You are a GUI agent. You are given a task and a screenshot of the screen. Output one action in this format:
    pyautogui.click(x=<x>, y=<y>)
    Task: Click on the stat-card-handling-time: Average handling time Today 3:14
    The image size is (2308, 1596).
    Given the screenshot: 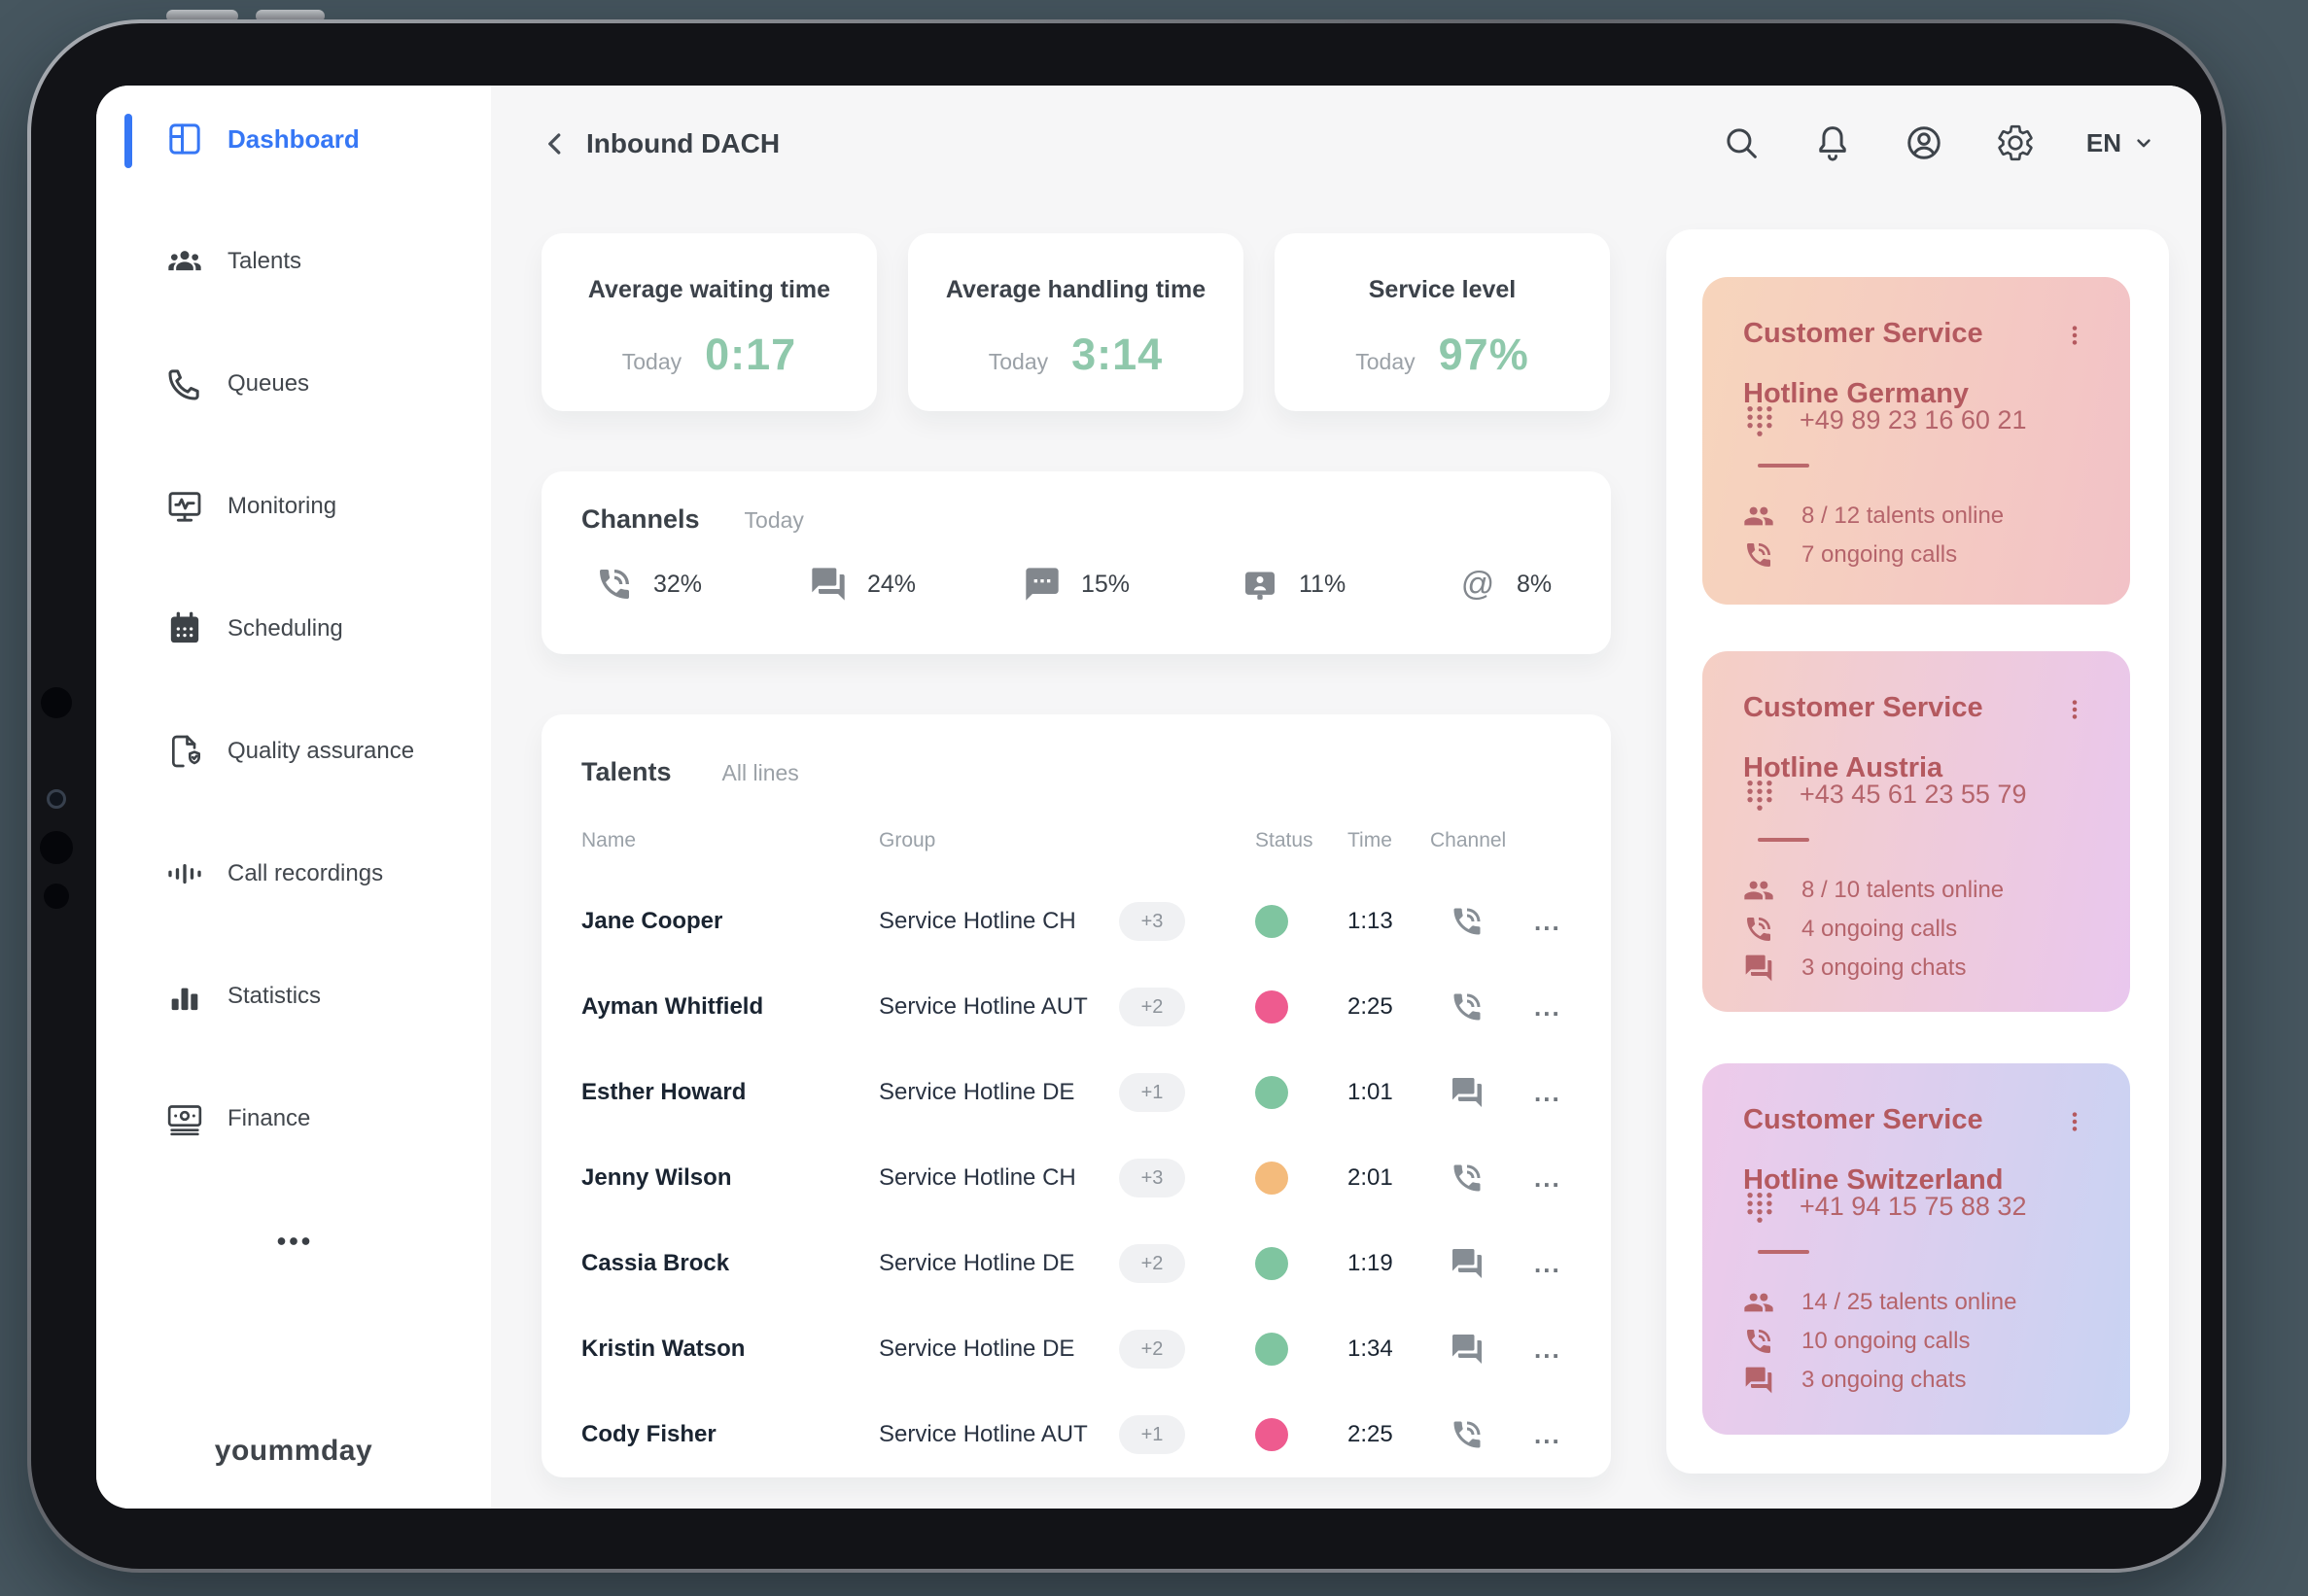 What is the action you would take?
    pyautogui.click(x=1075, y=322)
    